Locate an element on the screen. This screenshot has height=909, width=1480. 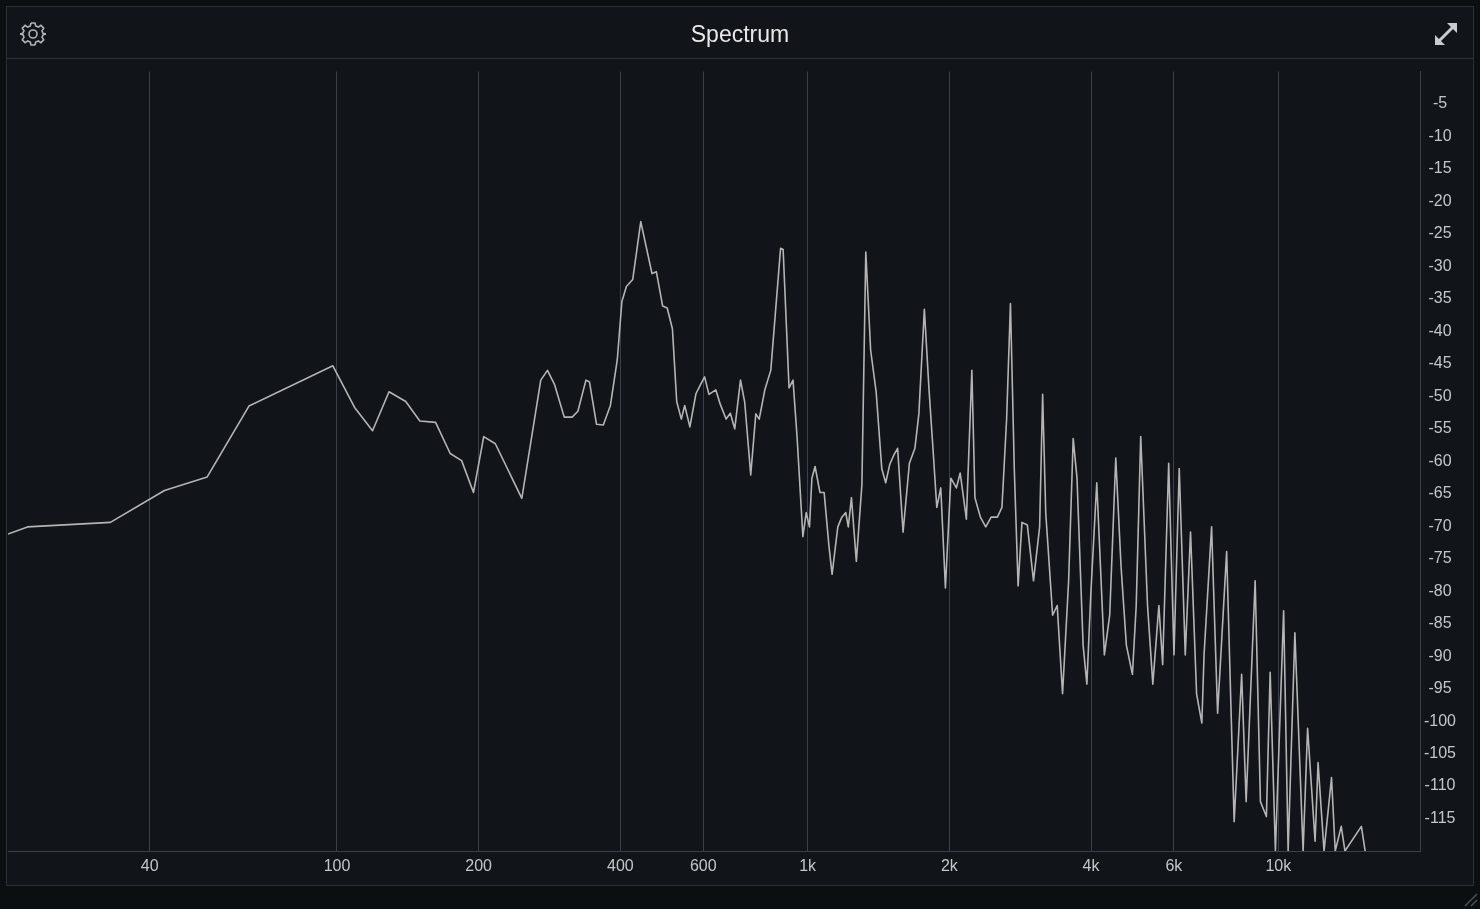
y-tick-label: -80 is located at coordinates (1440, 590).